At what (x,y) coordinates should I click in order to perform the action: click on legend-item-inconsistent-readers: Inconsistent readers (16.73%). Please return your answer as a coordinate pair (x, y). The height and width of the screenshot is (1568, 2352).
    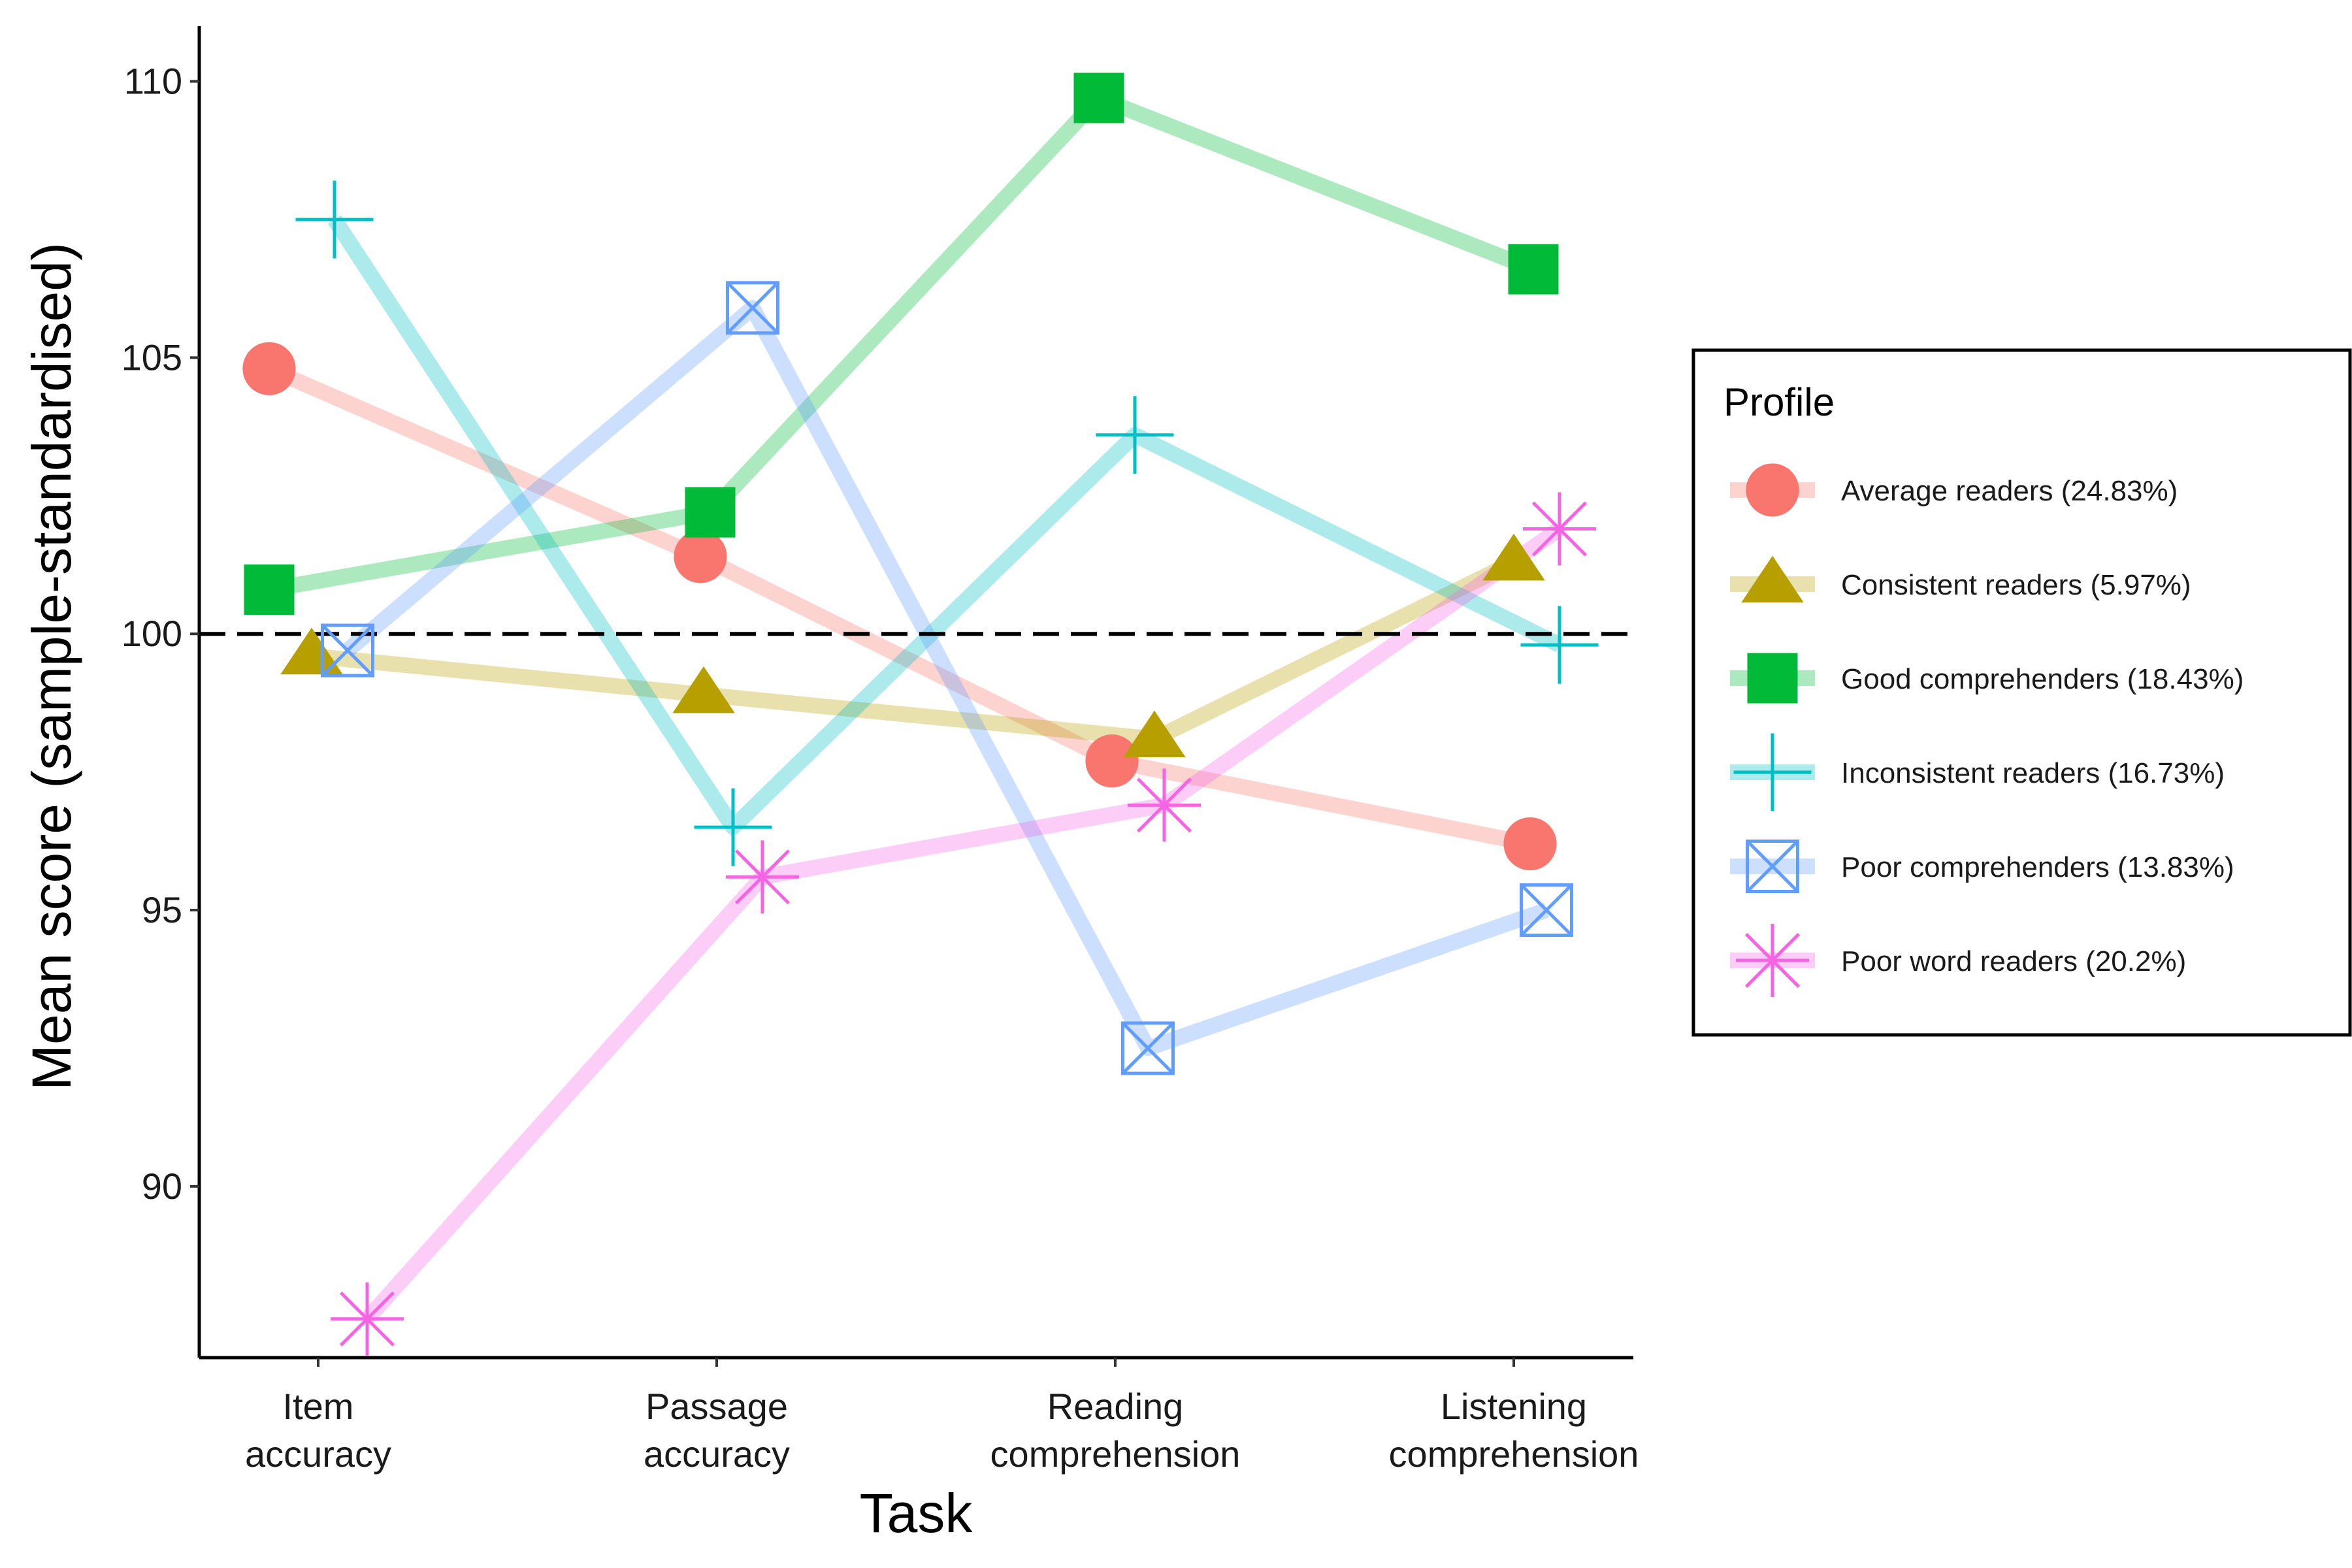
    Looking at the image, I should click on (1977, 772).